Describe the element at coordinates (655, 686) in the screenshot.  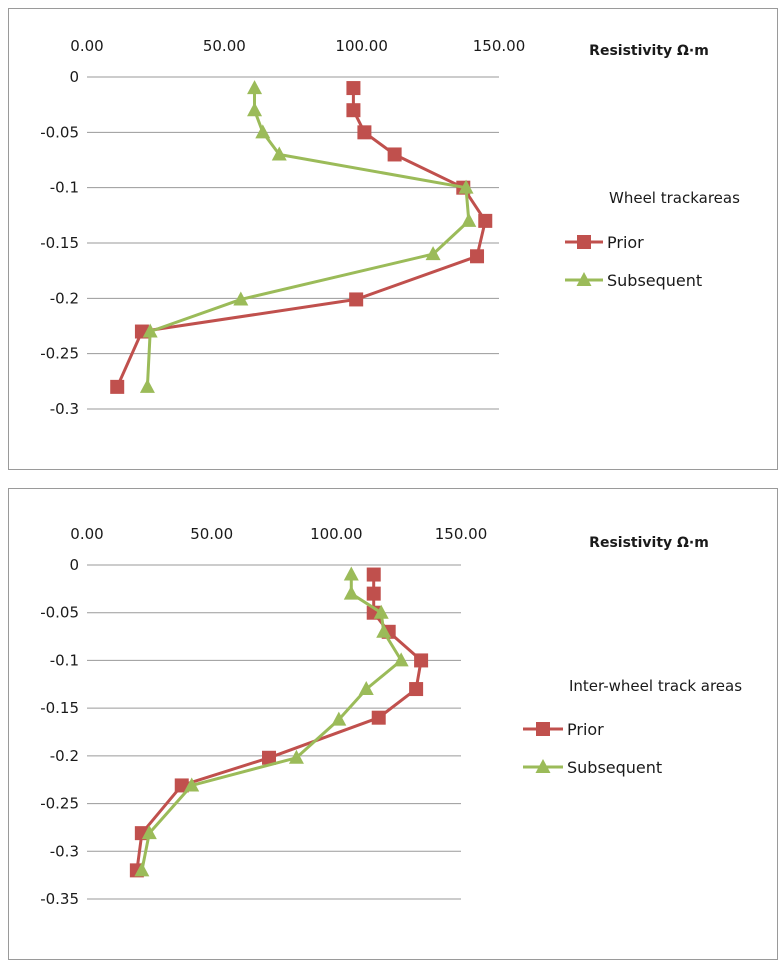
I see `legend-title: Inter-wheel track areas` at that location.